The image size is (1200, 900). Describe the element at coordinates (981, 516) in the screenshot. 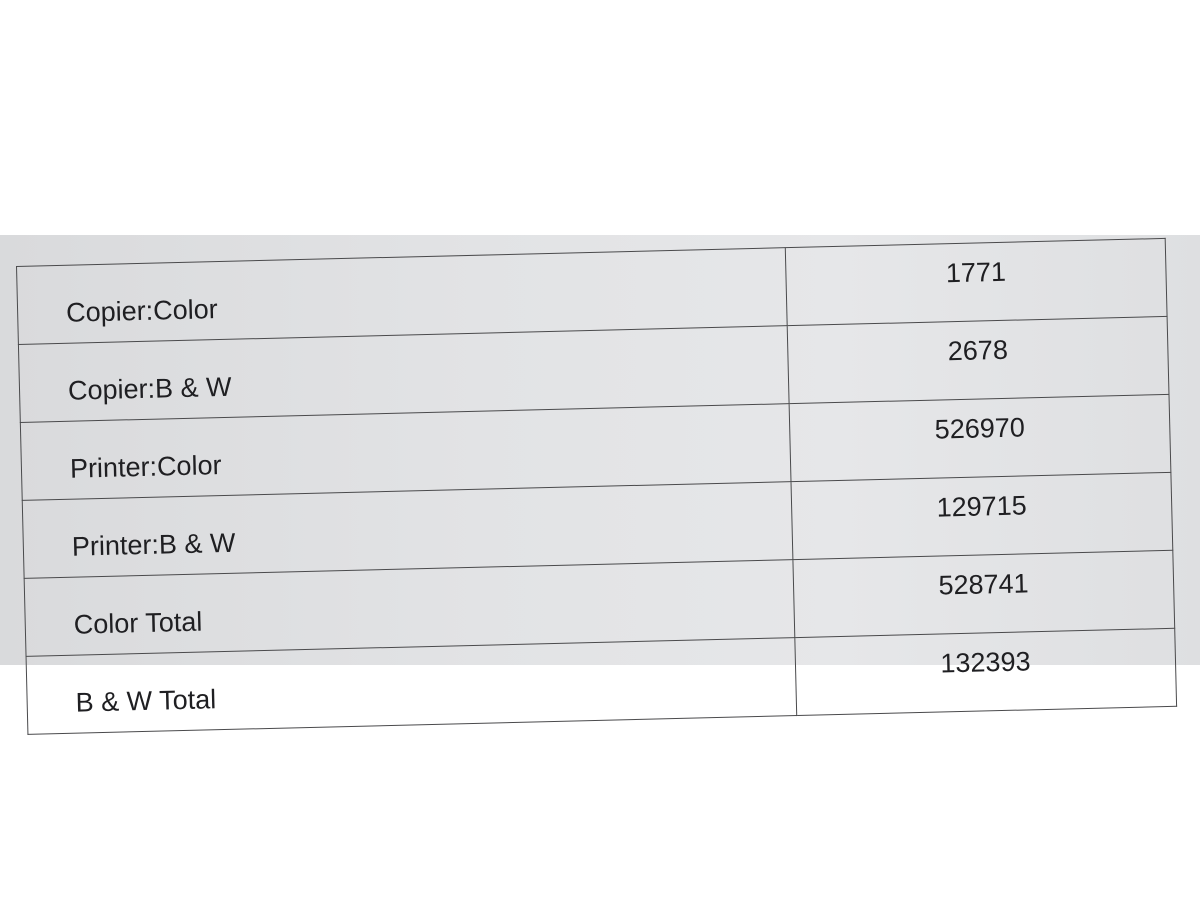

I see `row-value: 129715` at that location.